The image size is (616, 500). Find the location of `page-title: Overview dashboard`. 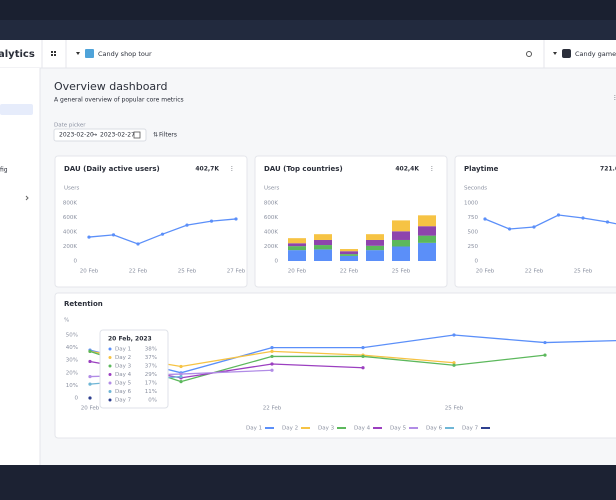

page-title: Overview dashboard is located at coordinates (110, 86).